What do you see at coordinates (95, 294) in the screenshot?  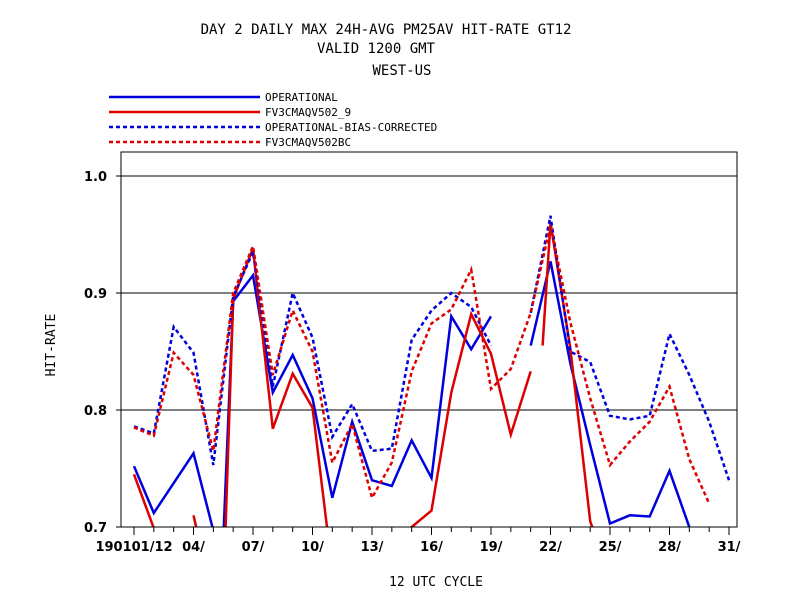 I see `y-tick-label: 0.9` at bounding box center [95, 294].